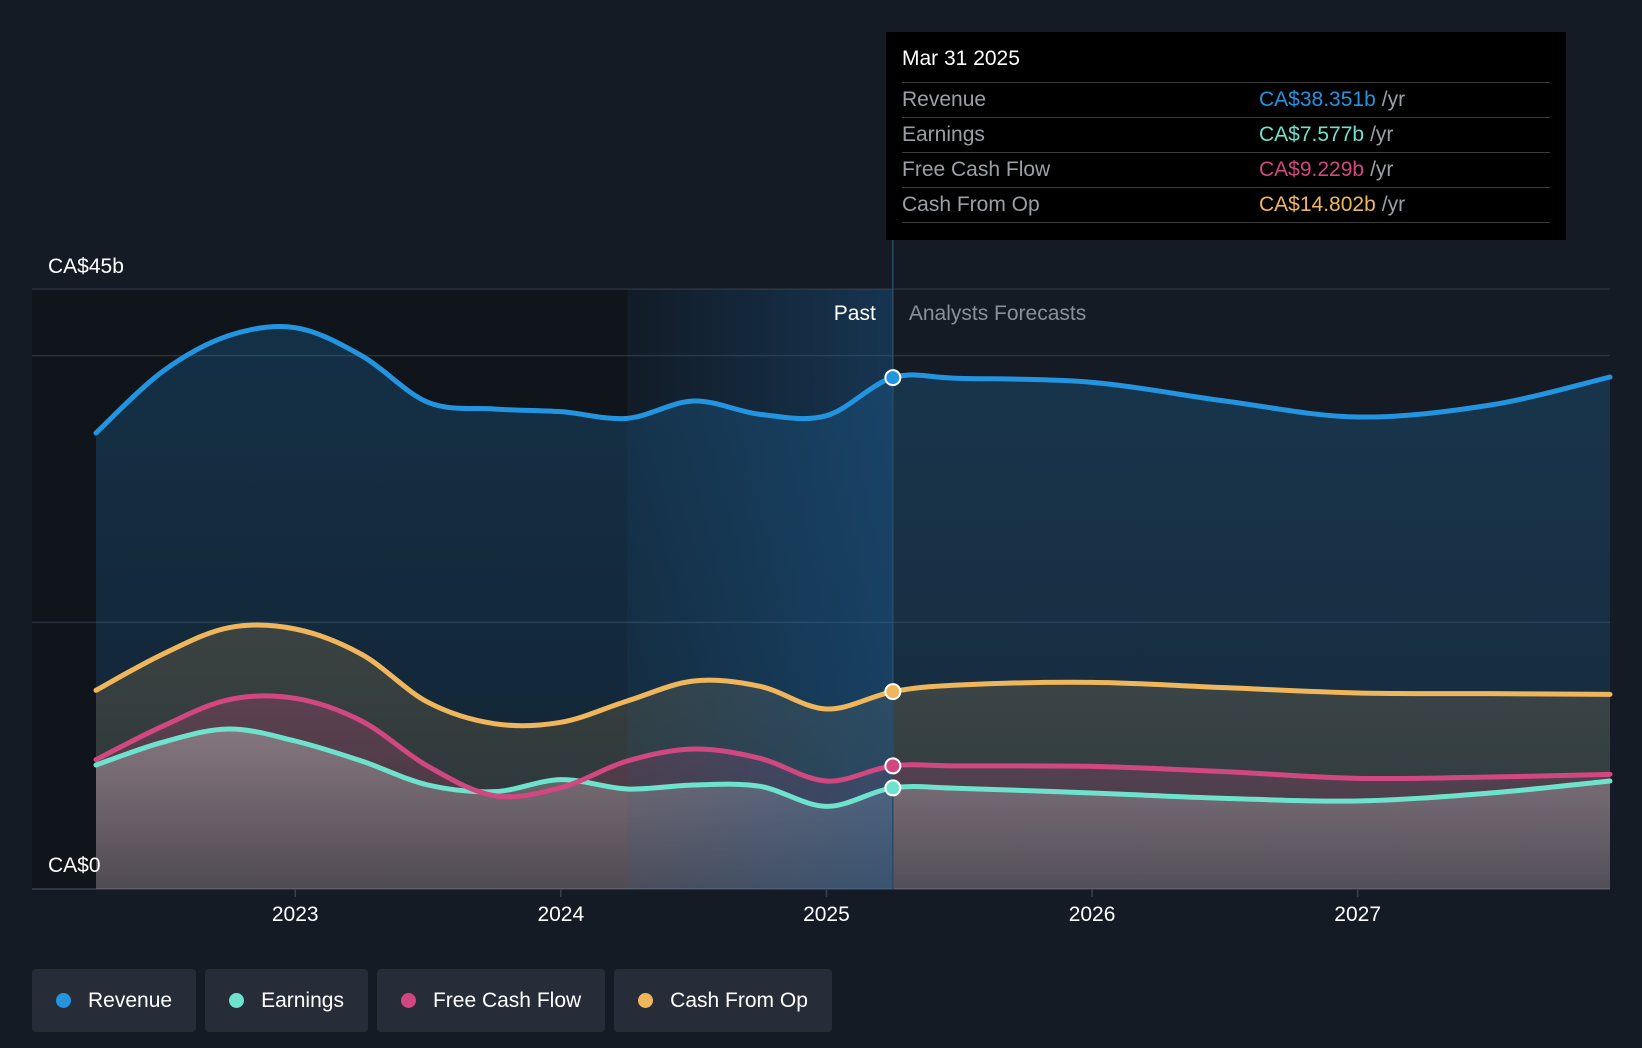 The width and height of the screenshot is (1642, 1048). What do you see at coordinates (1226, 170) in the screenshot?
I see `tooltip-row-free-cash-flow: Free Cash Flow CA$9.229b /yr` at bounding box center [1226, 170].